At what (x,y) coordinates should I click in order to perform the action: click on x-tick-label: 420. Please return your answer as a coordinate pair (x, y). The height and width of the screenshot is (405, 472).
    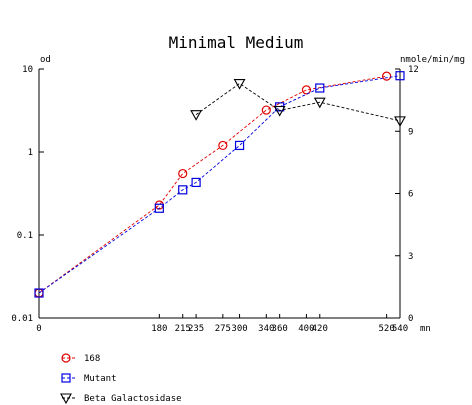
    Looking at the image, I should click on (320, 329).